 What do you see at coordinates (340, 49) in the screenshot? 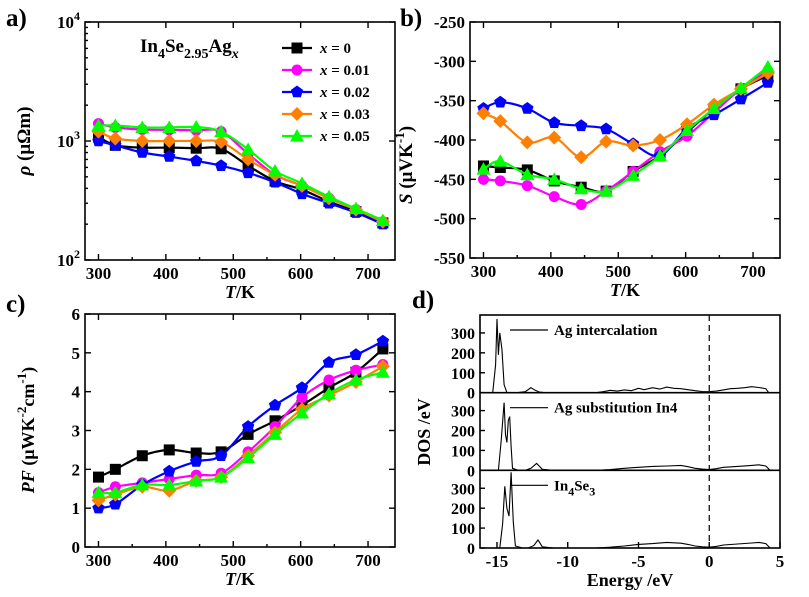
I see `legend-val: = 0` at bounding box center [340, 49].